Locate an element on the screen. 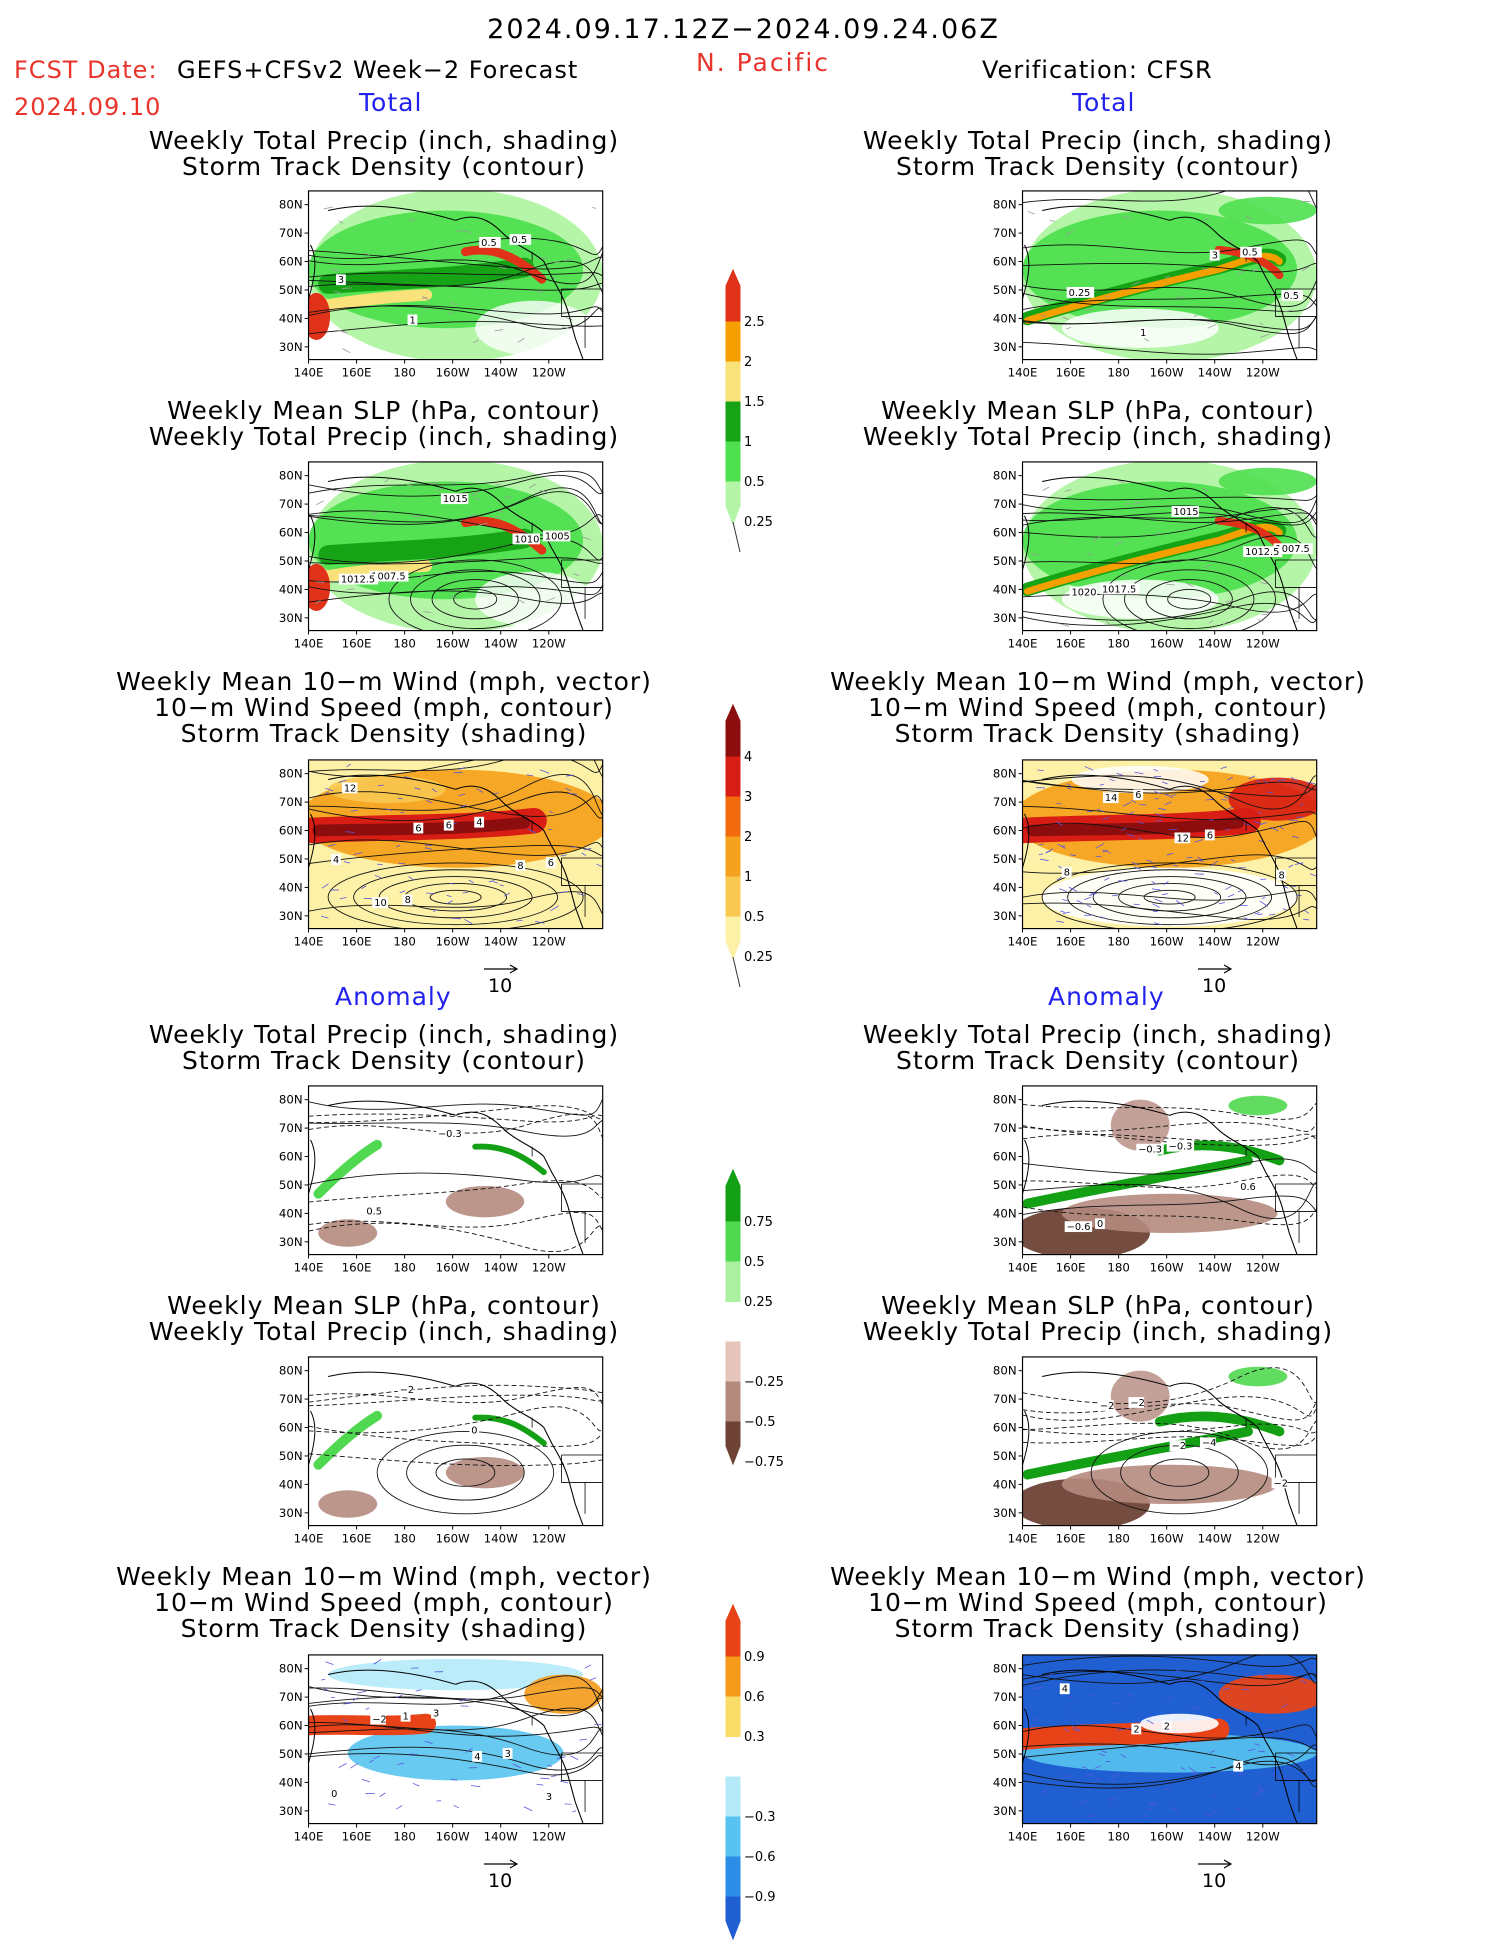  contour-label: 0 is located at coordinates (1100, 1224).